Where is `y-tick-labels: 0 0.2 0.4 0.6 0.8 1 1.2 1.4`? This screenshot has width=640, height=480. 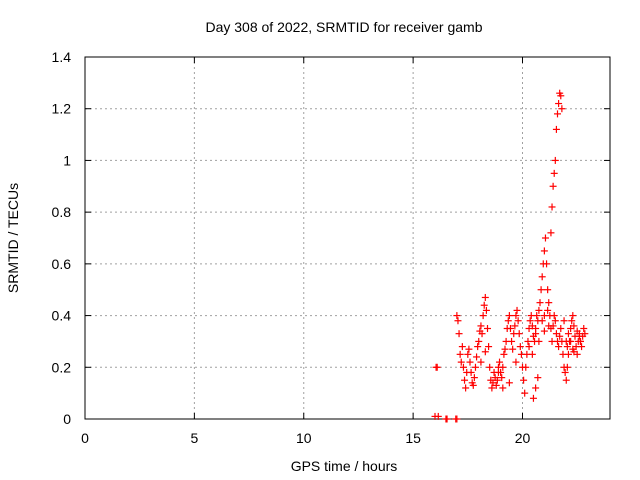 y-tick-labels: 0 0.2 0.4 0.6 0.8 1 1.2 1.4 is located at coordinates (62, 238).